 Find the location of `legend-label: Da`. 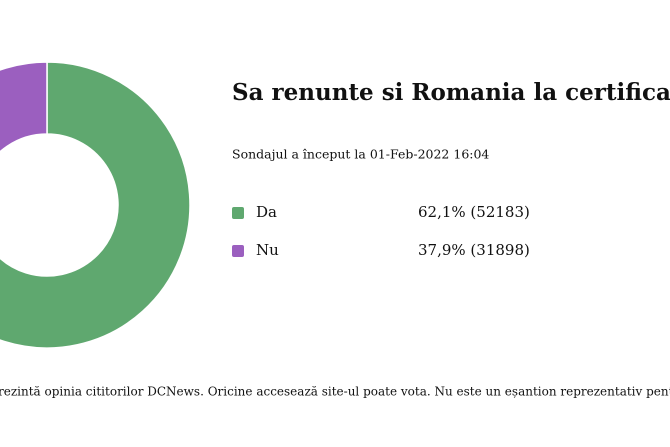

legend-label: Da is located at coordinates (266, 212).